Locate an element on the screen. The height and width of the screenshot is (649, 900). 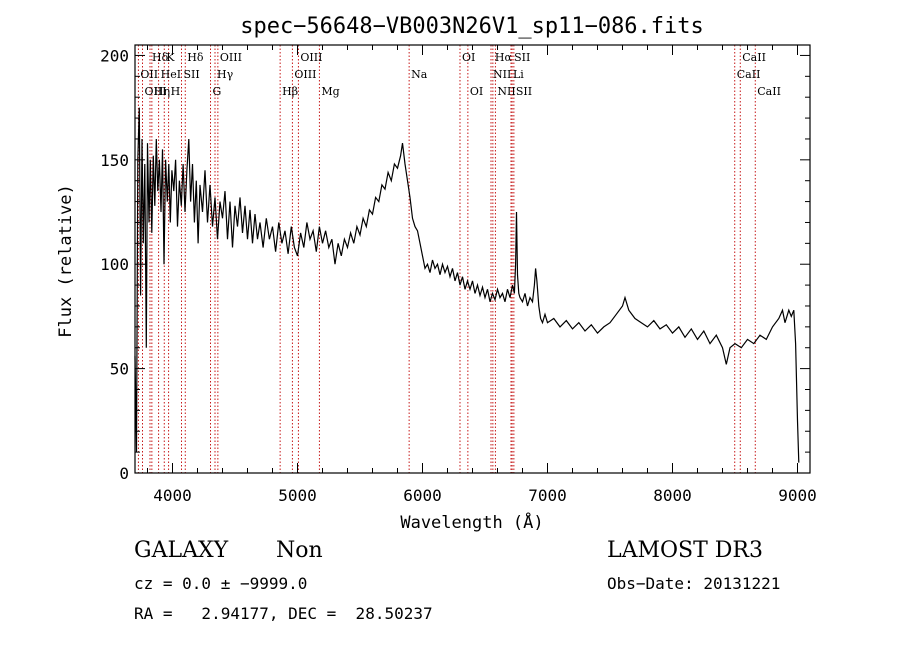
y-tick-label-4: 200 is located at coordinates (114, 55).